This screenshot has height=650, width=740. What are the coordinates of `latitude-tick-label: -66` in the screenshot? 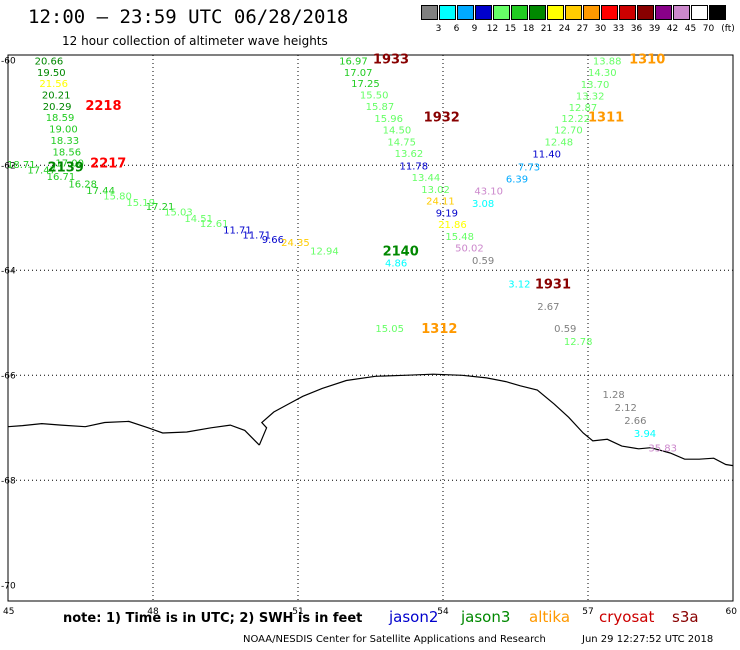 It's located at (8, 376).